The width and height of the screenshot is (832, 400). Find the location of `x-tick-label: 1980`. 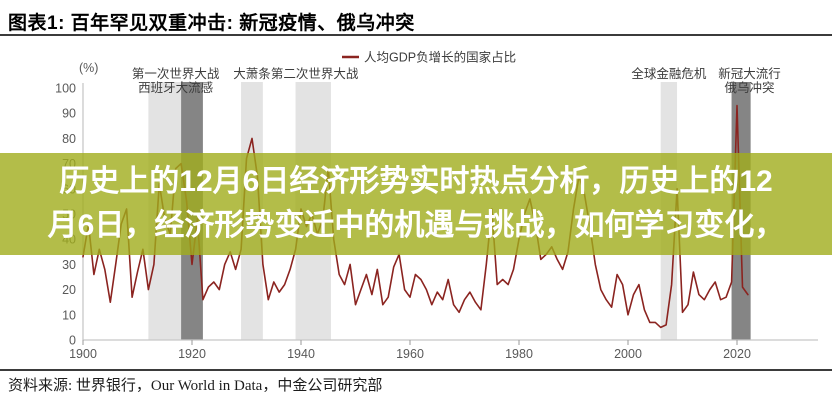

x-tick-label: 1980 is located at coordinates (519, 354).